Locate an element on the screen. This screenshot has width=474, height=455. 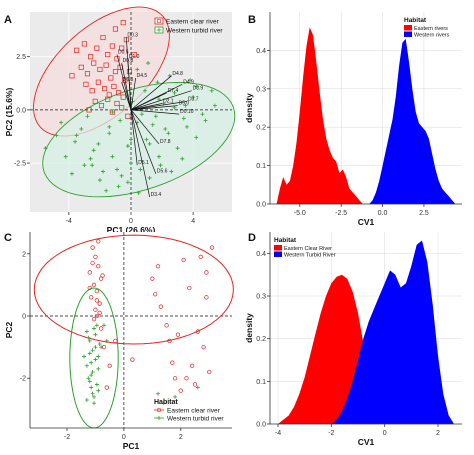
y-tick-label: 2 is located at coordinates (24, 254).